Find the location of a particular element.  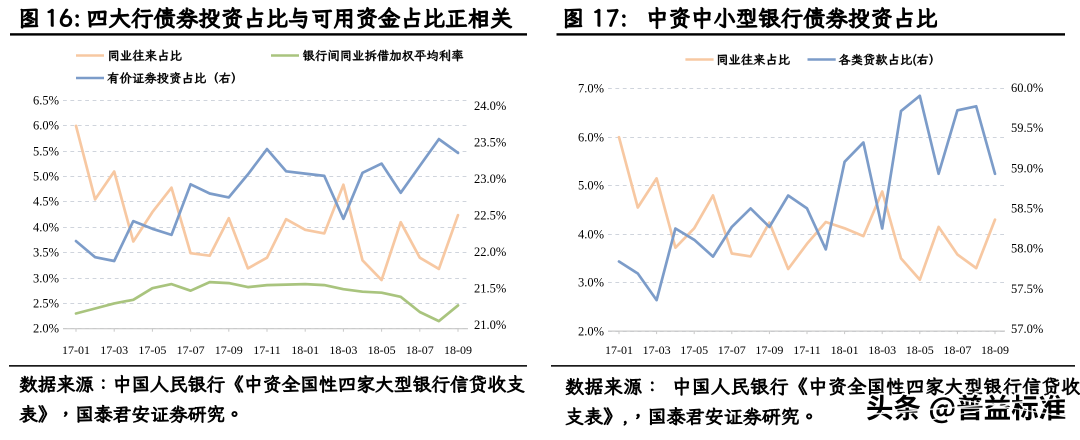

svg-text: 21.0% is located at coordinates (490, 325).